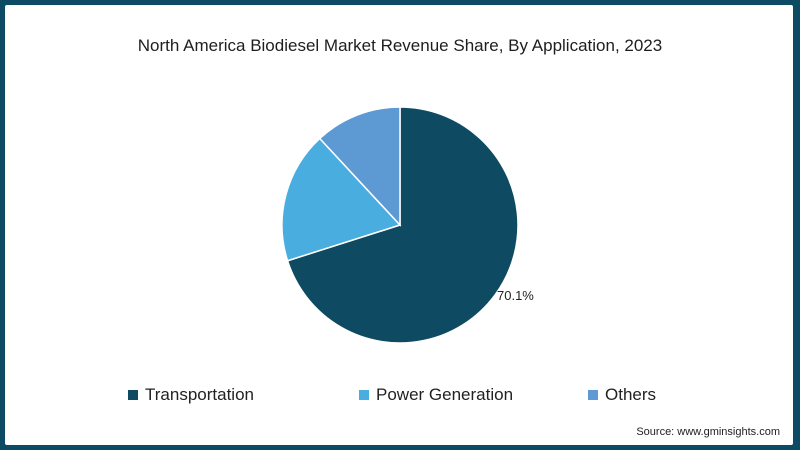 The width and height of the screenshot is (800, 450). Describe the element at coordinates (515, 295) in the screenshot. I see `transportation-data-label: 70.1%` at that location.